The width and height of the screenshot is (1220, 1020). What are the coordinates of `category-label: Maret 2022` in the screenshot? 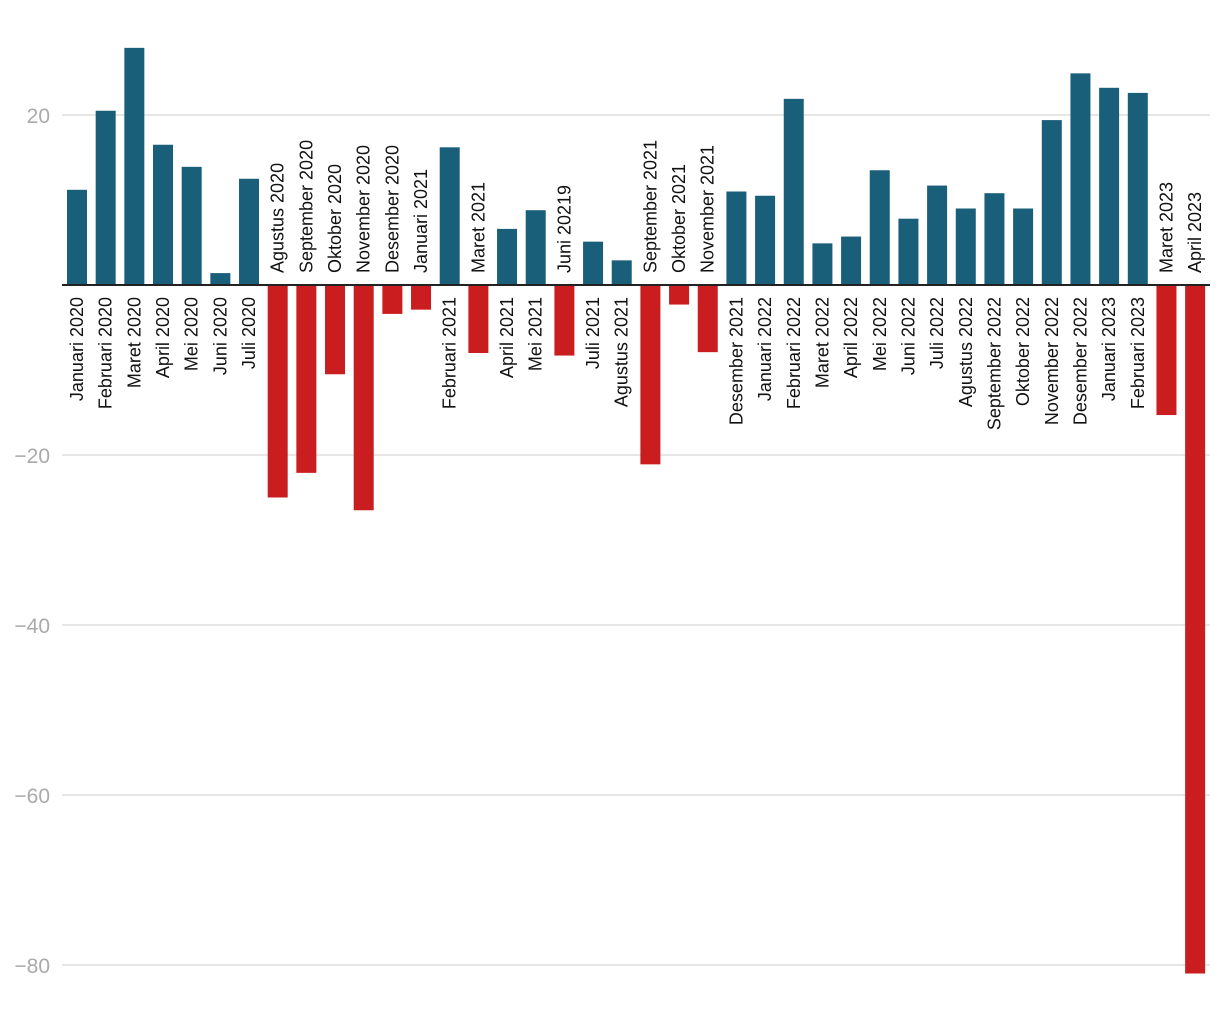 It's located at (822, 342).